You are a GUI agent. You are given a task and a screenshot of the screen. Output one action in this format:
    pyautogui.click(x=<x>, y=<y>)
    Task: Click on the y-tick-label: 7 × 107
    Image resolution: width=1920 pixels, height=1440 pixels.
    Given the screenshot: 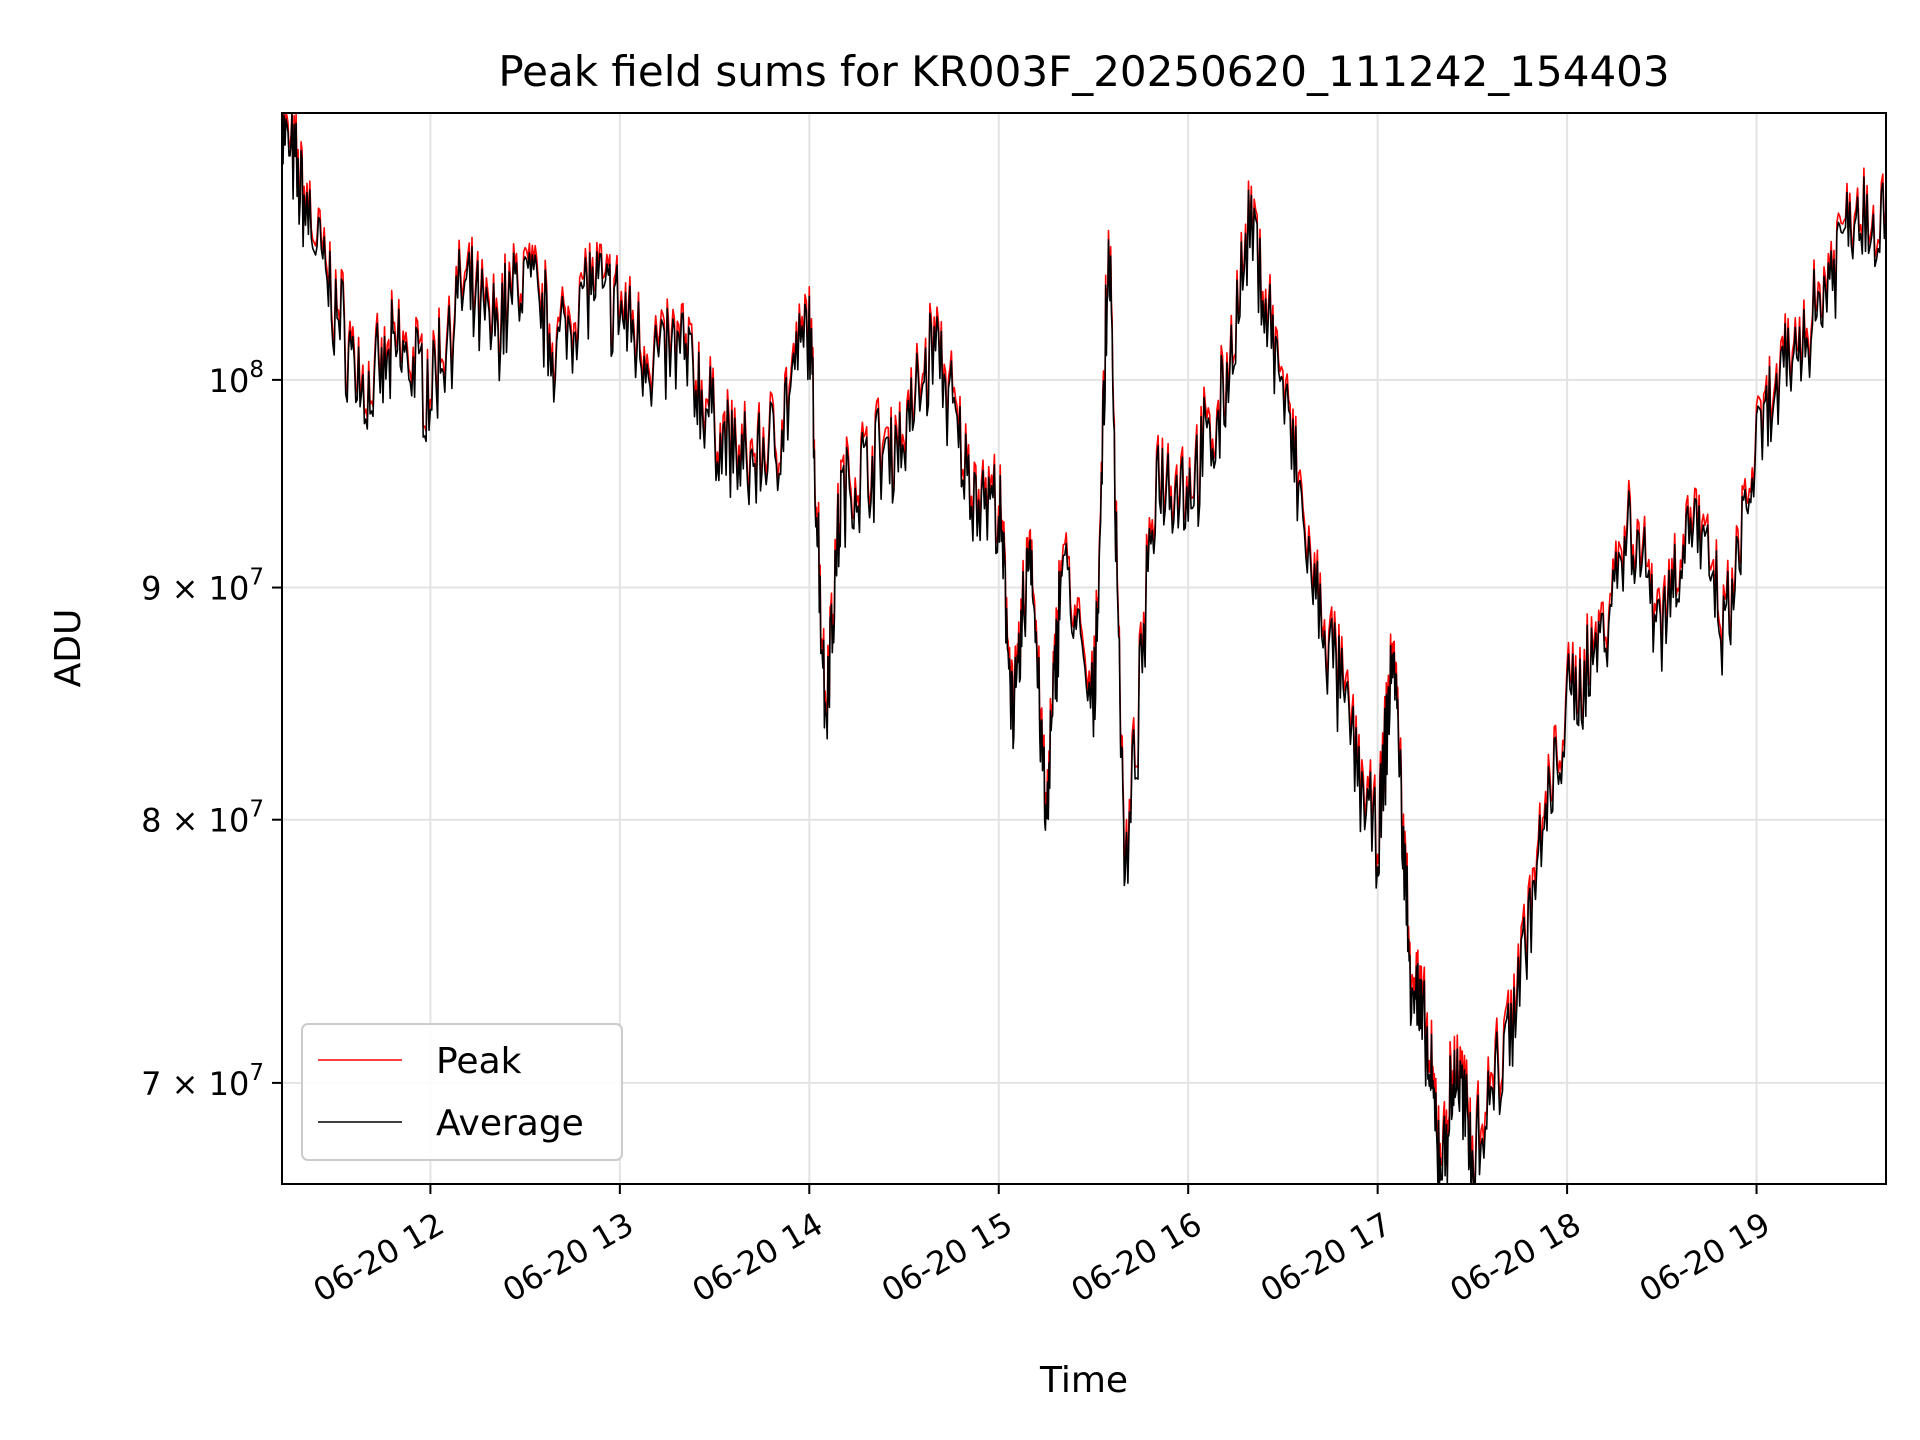 What is the action you would take?
    pyautogui.click(x=202, y=1081)
    